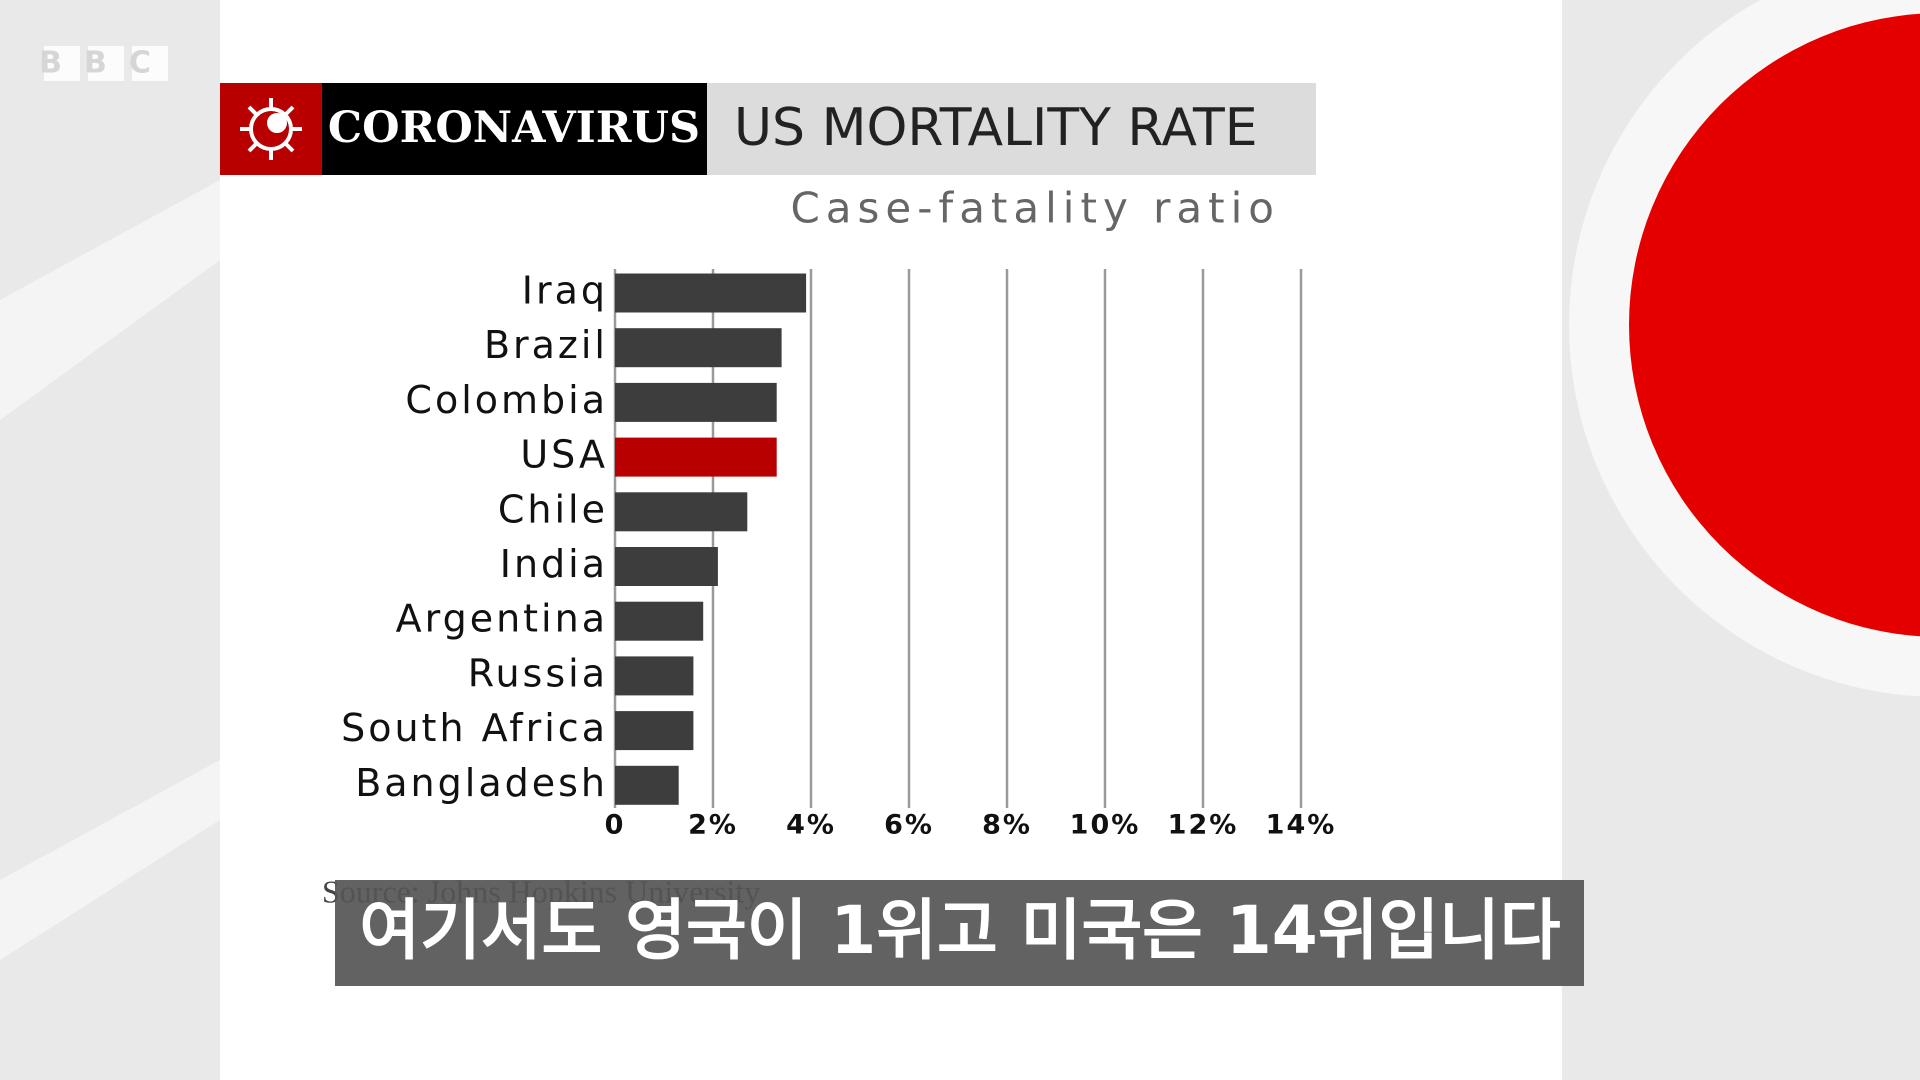 The height and width of the screenshot is (1080, 1920). Describe the element at coordinates (959, 930) in the screenshot. I see `caption: 여기서도 영국이 1위고 미국은 14위입니다` at that location.